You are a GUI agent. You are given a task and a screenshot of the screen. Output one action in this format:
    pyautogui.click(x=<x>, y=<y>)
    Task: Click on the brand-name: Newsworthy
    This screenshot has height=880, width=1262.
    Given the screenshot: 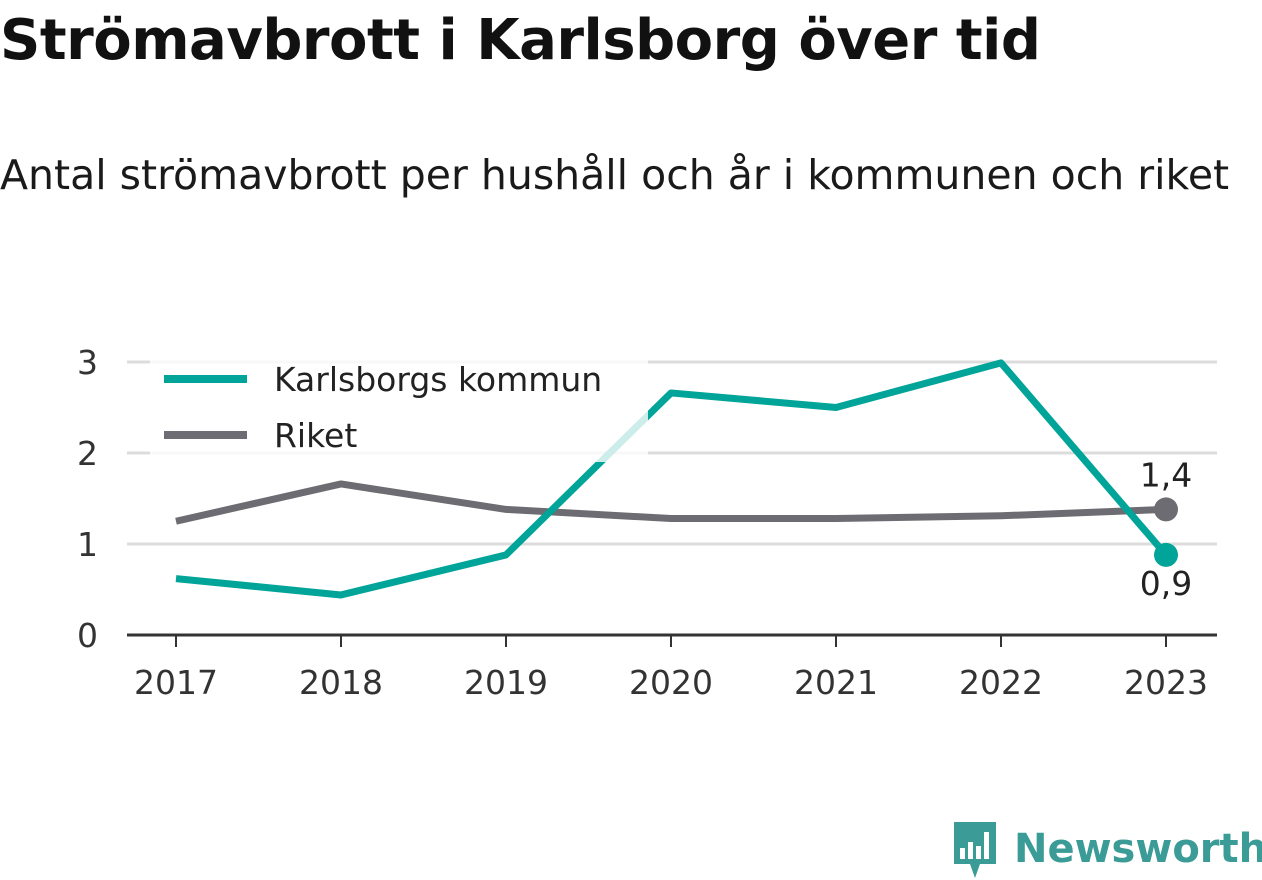 What is the action you would take?
    pyautogui.click(x=1138, y=849)
    